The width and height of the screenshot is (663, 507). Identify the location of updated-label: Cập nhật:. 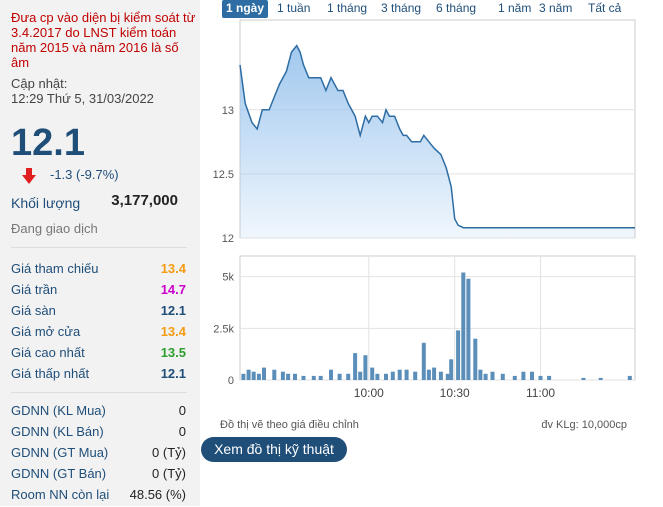
(39, 83).